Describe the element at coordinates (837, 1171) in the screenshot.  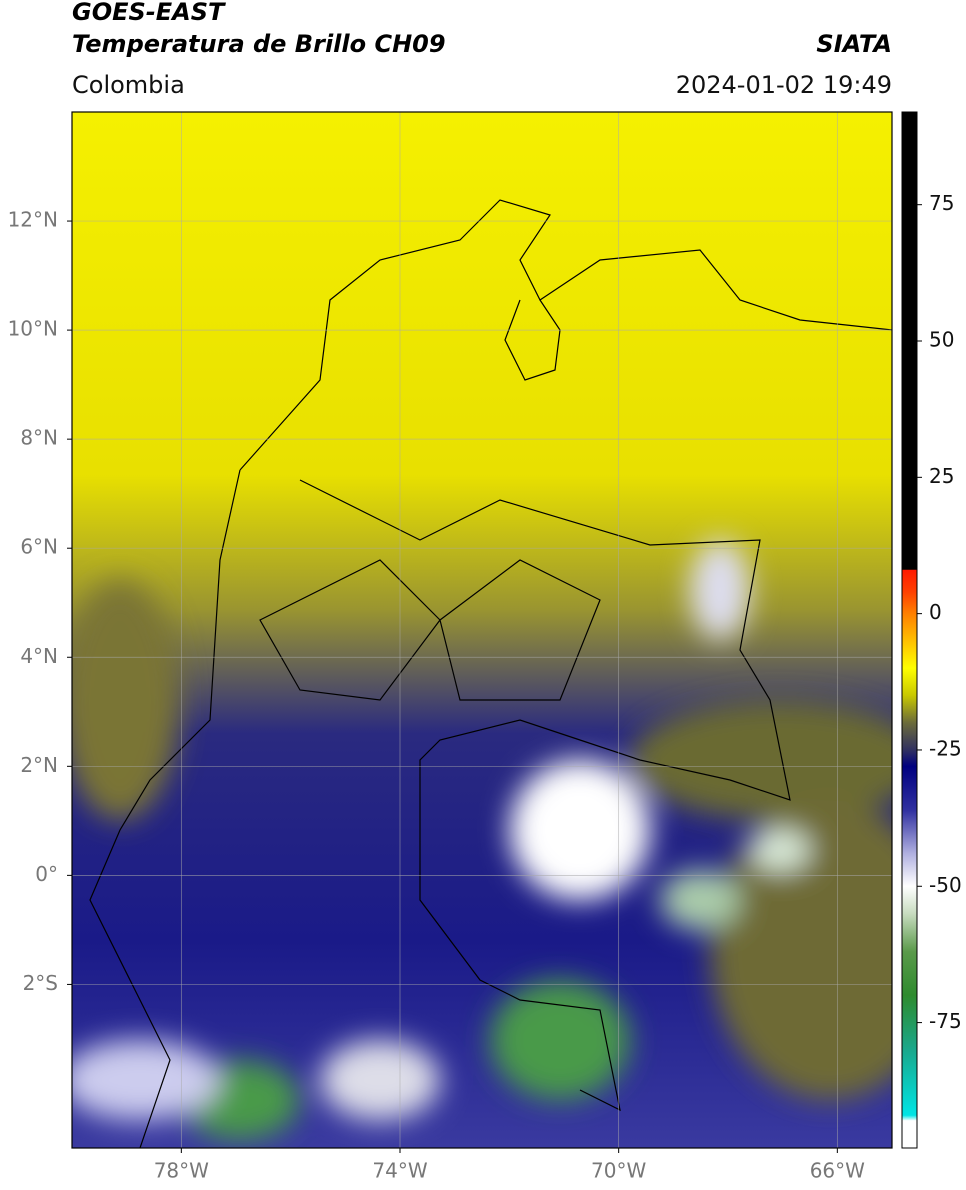
I see `lon-tick-label: 66°W` at that location.